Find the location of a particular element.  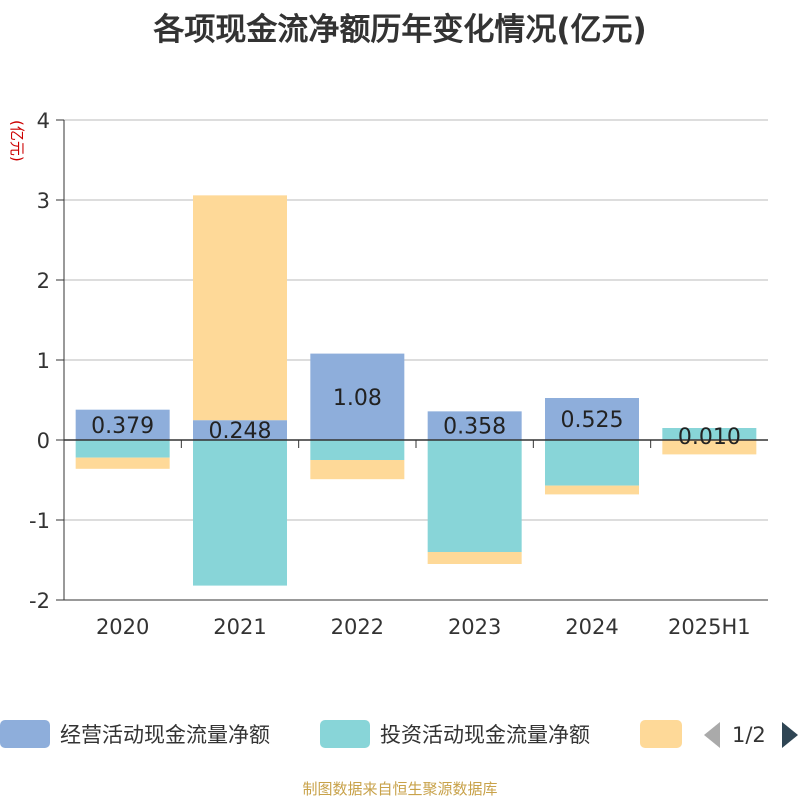

bar-0-2023 is located at coordinates (474, 425).